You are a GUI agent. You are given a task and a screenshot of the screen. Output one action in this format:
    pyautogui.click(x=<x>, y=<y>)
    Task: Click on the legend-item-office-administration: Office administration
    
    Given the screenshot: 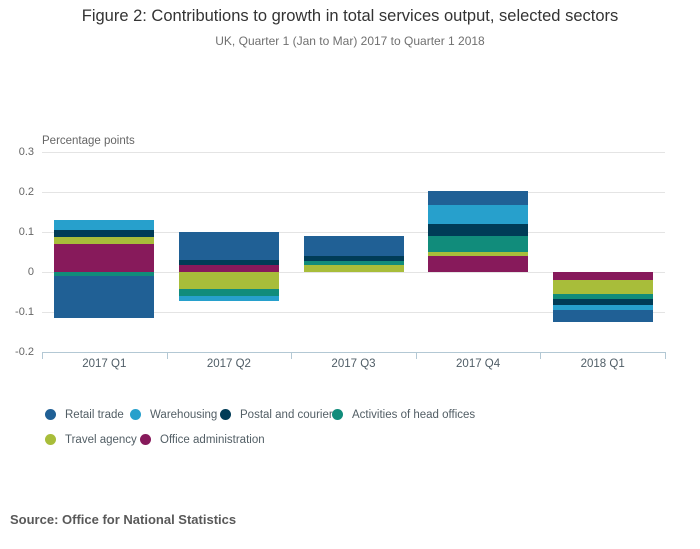 What is the action you would take?
    pyautogui.click(x=202, y=439)
    